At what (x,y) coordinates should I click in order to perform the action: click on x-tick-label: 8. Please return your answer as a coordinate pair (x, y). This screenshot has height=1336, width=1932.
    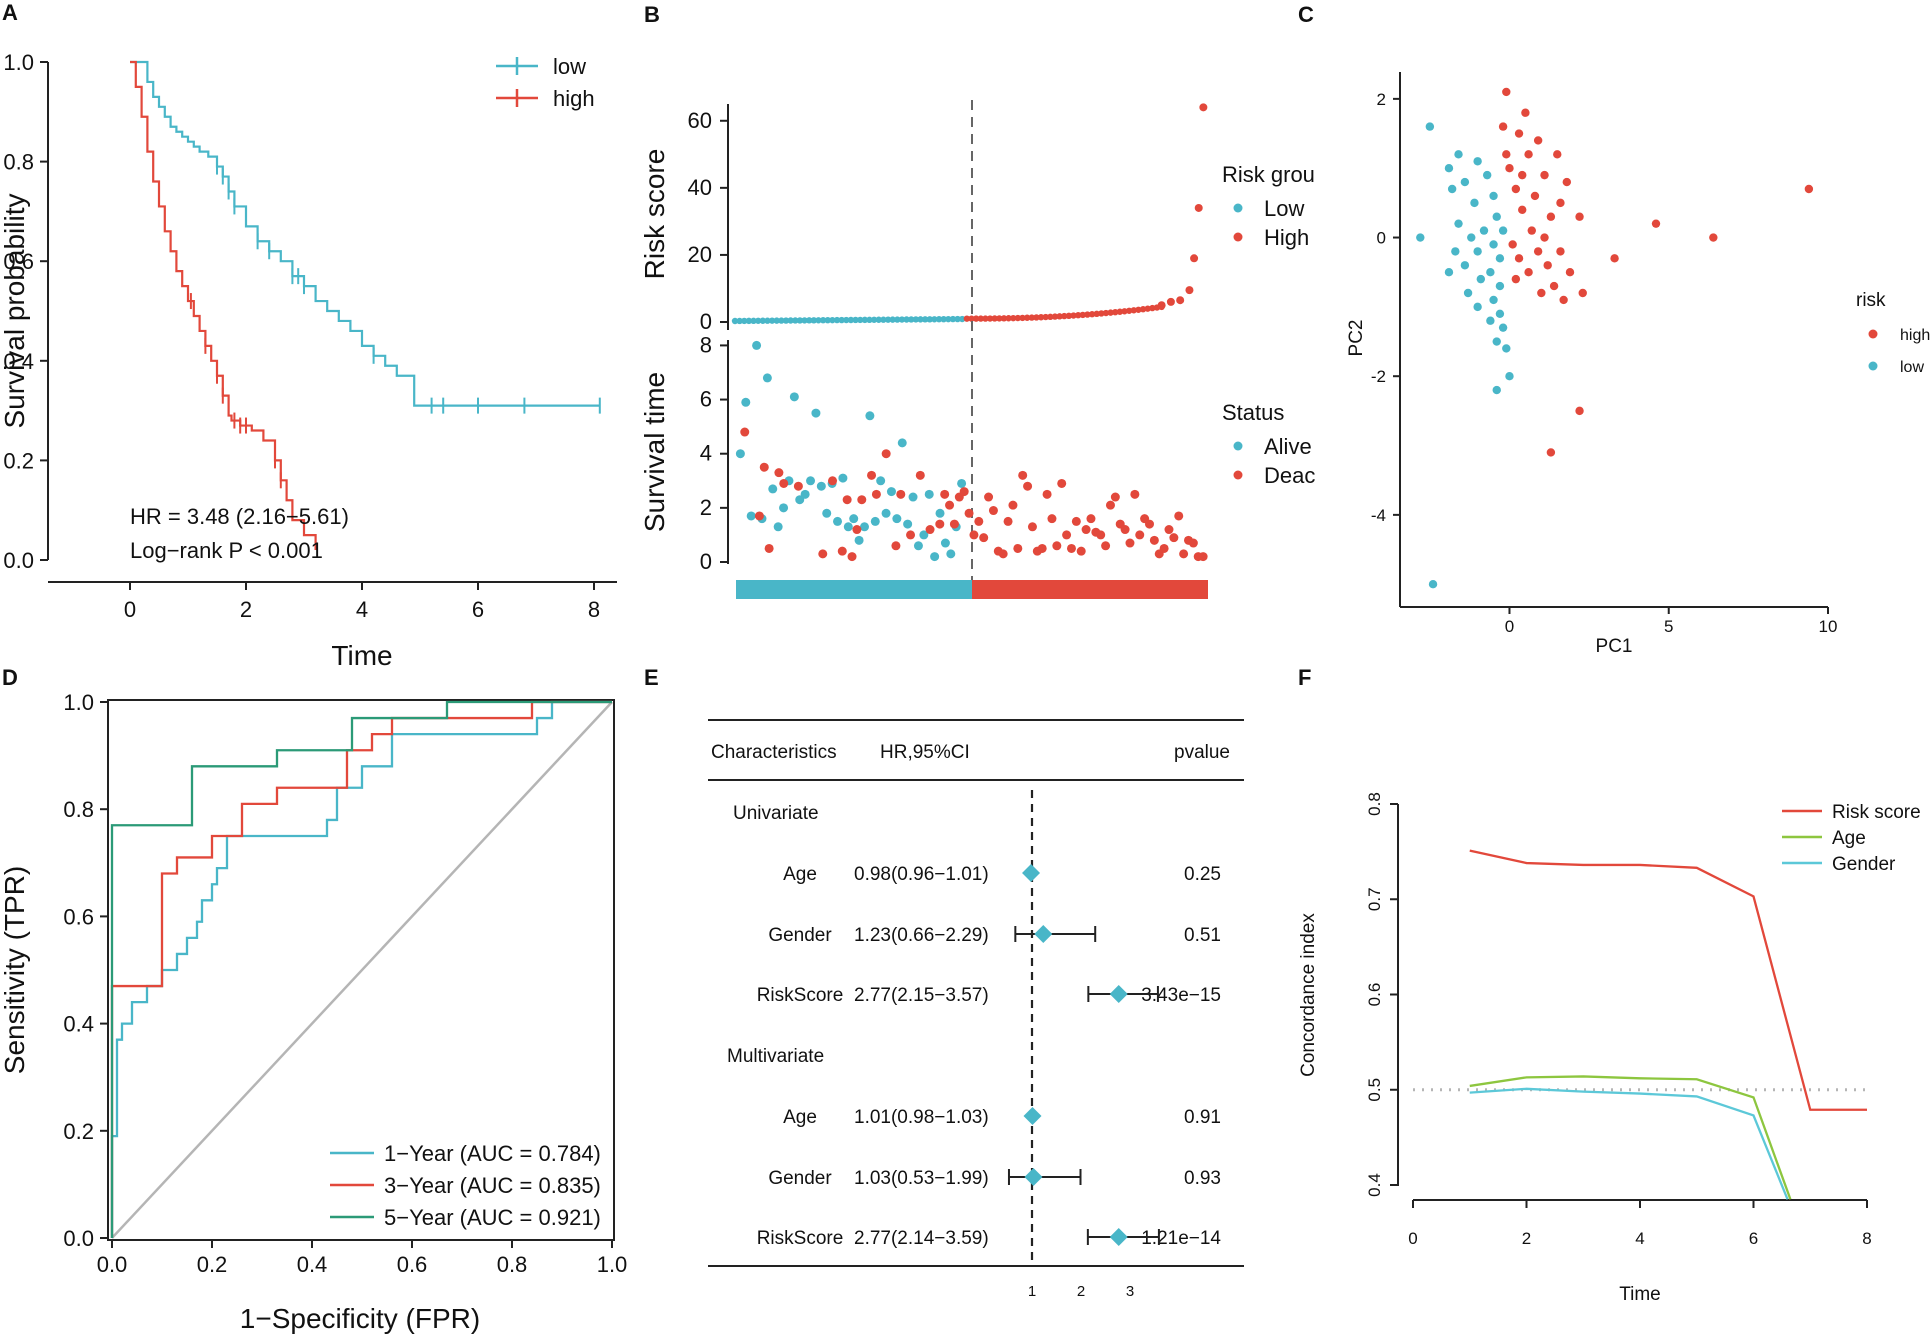
    Looking at the image, I should click on (1866, 1238).